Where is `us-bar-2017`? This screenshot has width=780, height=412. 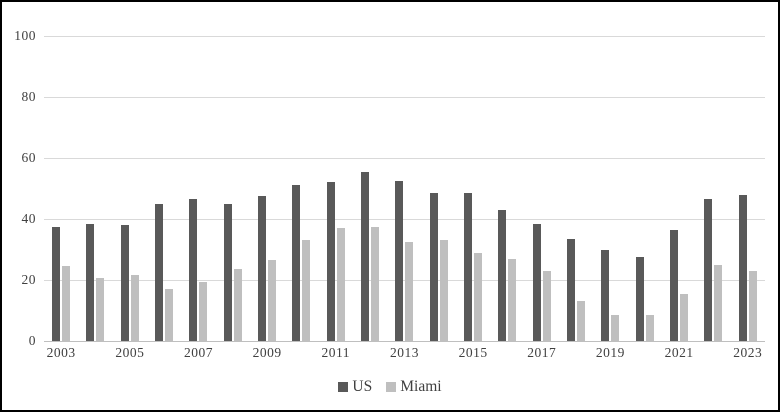
us-bar-2017 is located at coordinates (536, 282).